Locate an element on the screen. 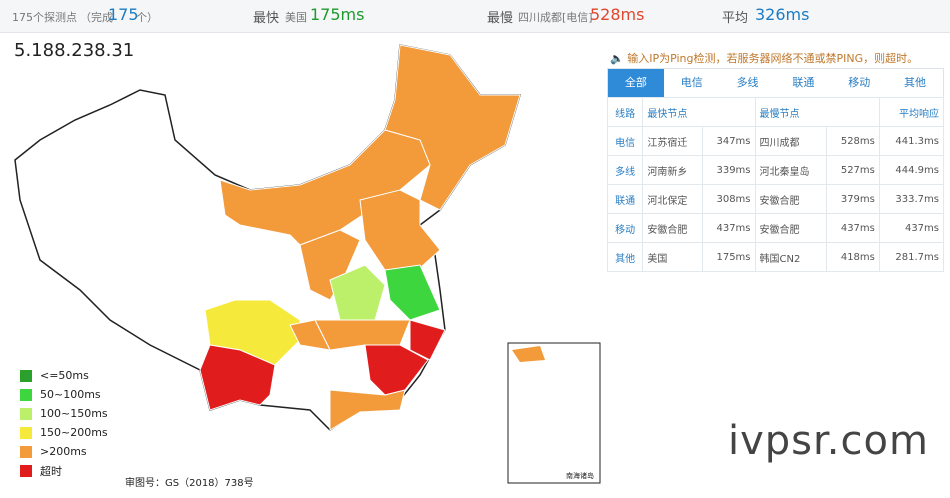 Image resolution: width=950 pixels, height=498 pixels. notice: 🔈 输入IP为Ping检测，若服务器网络不通或禁PING，则超时。 is located at coordinates (764, 58).